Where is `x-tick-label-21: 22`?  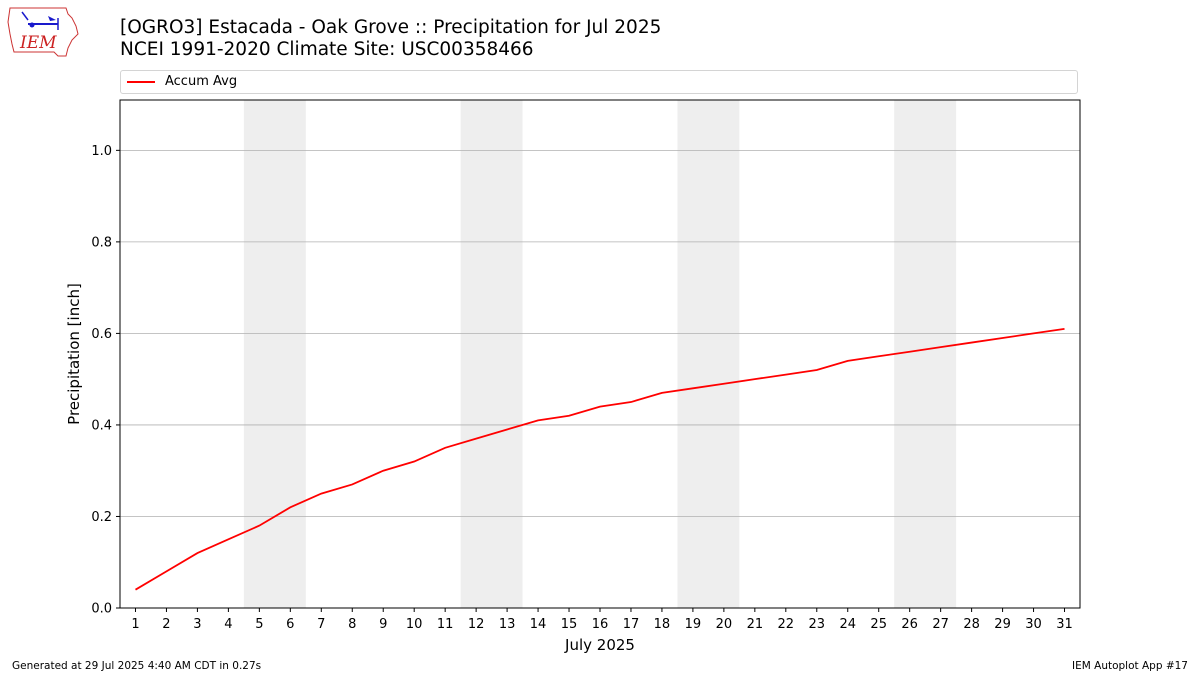 x-tick-label-21: 22 is located at coordinates (786, 624).